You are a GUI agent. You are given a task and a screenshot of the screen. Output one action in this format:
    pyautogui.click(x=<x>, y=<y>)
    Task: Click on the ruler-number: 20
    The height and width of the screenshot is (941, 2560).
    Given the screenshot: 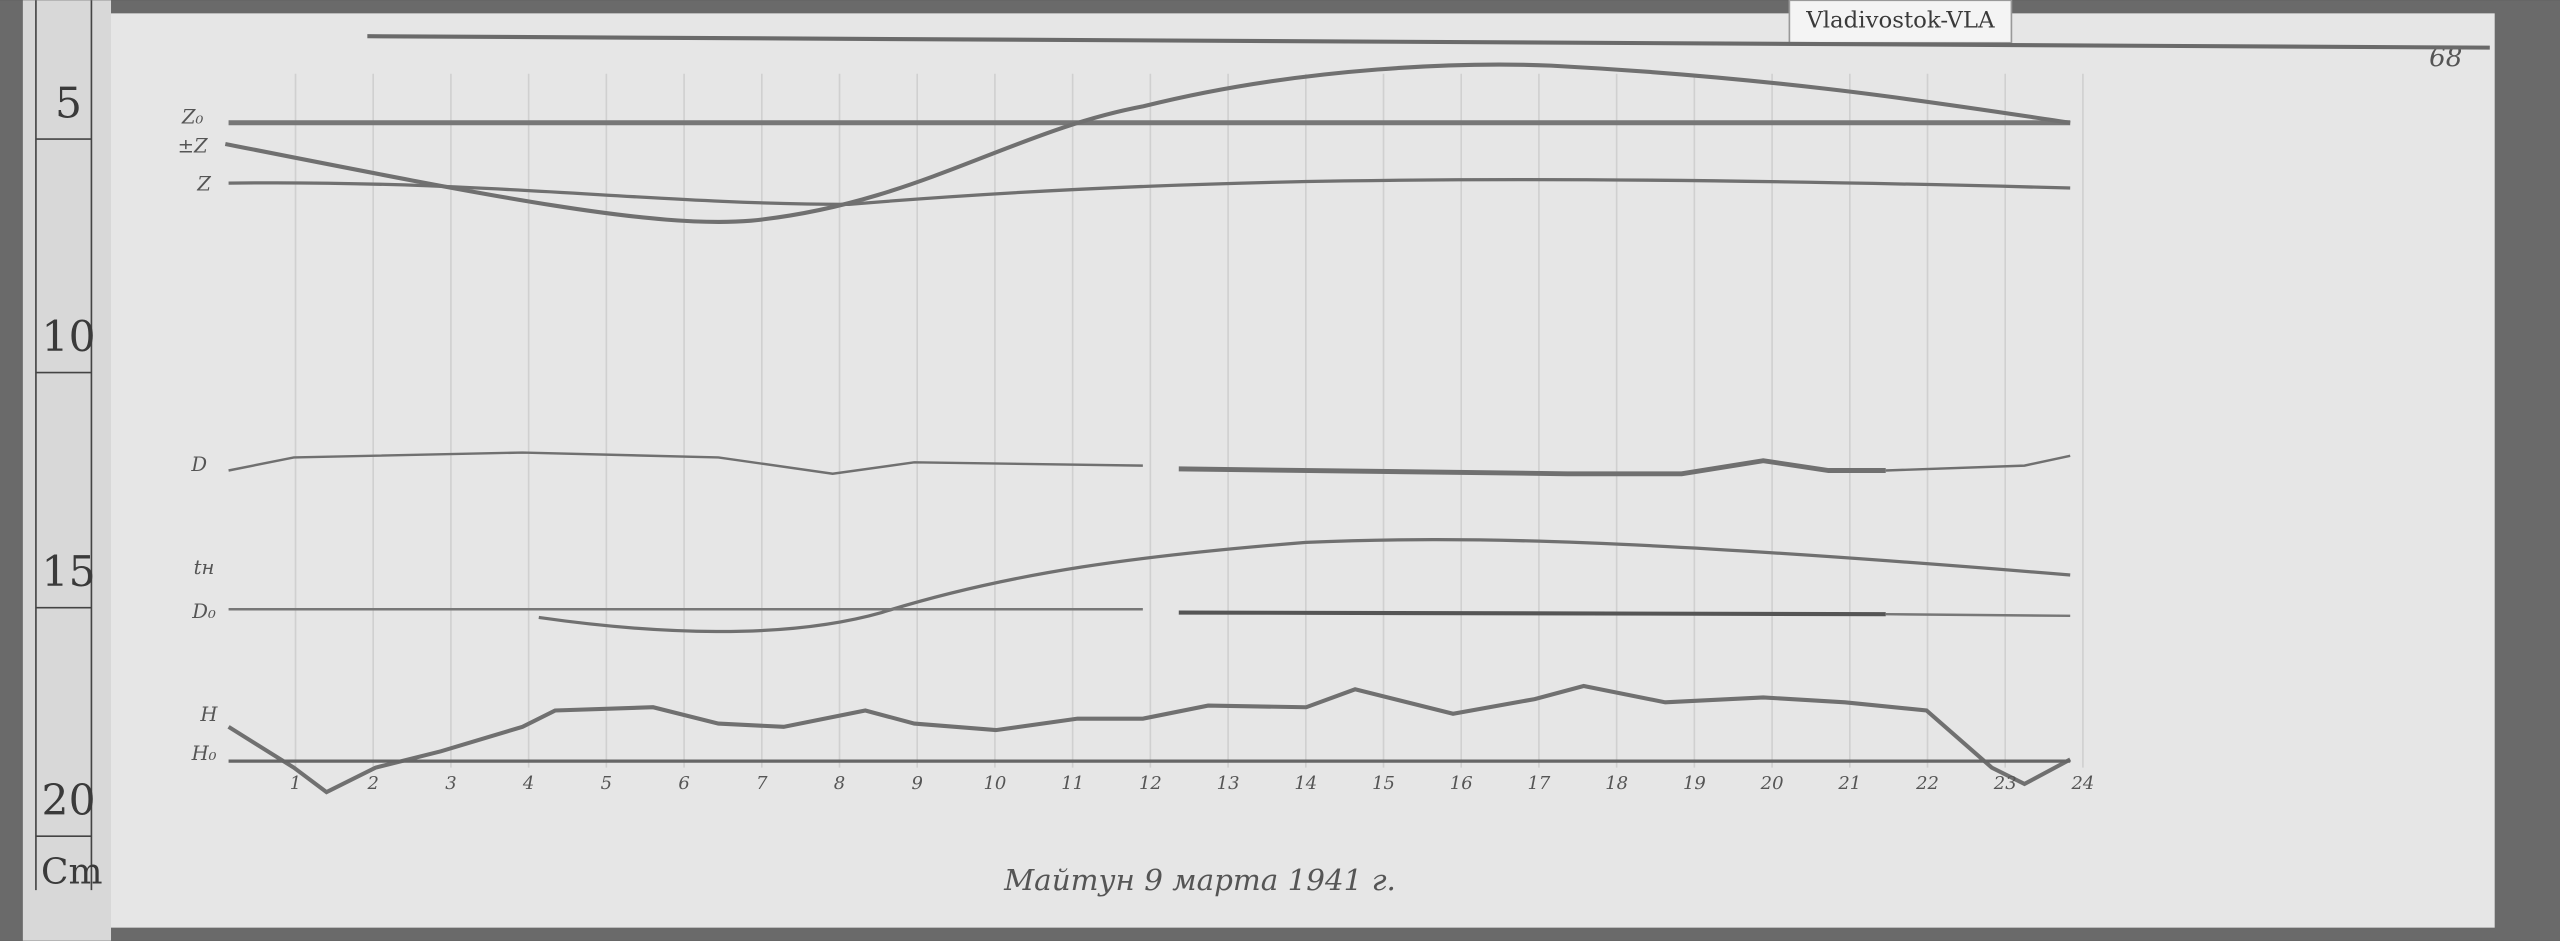 What is the action you would take?
    pyautogui.click(x=69, y=801)
    